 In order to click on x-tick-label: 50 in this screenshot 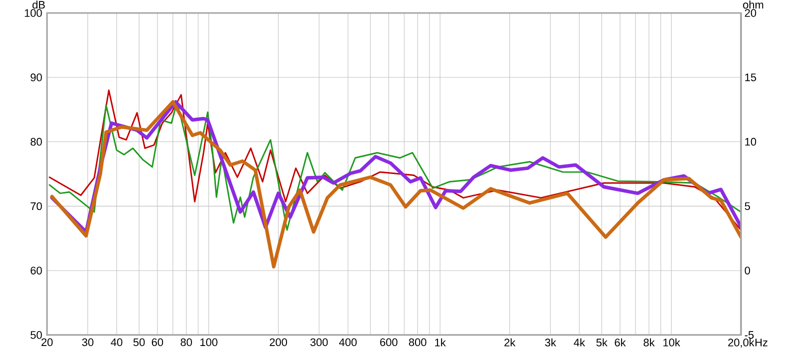, I will do `click(139, 342)`.